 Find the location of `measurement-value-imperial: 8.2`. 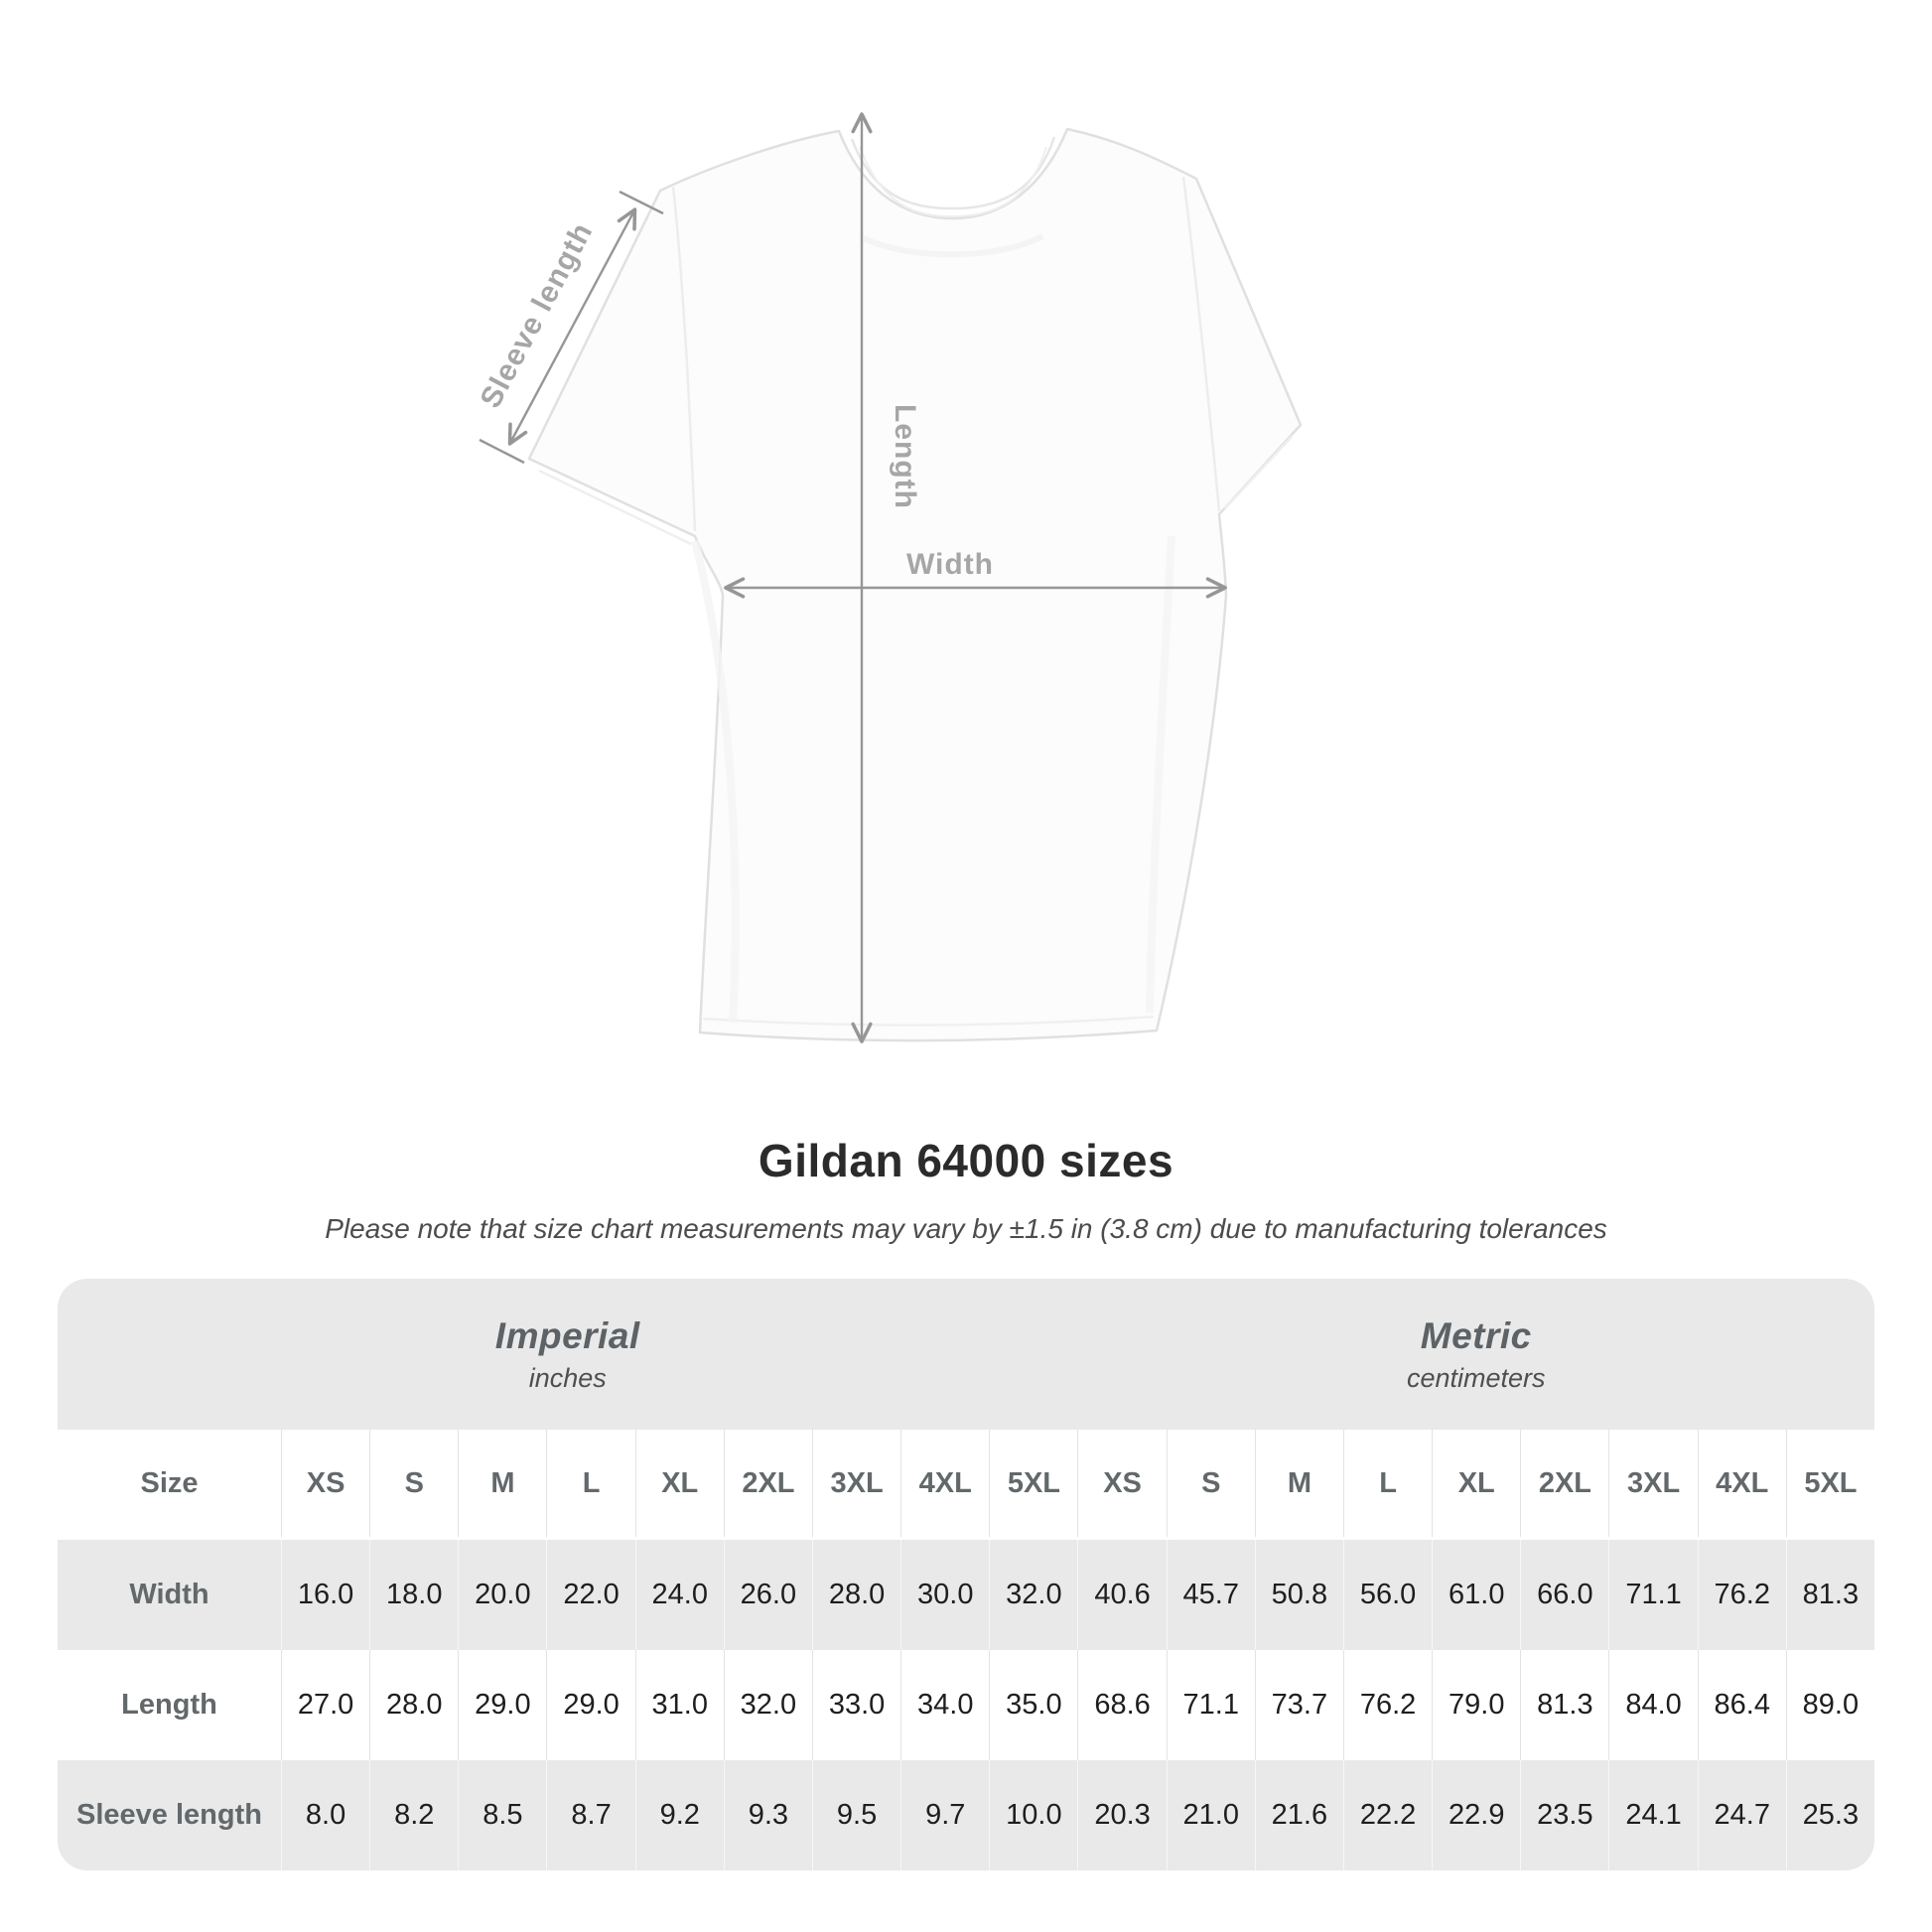

measurement-value-imperial: 8.2 is located at coordinates (414, 1815).